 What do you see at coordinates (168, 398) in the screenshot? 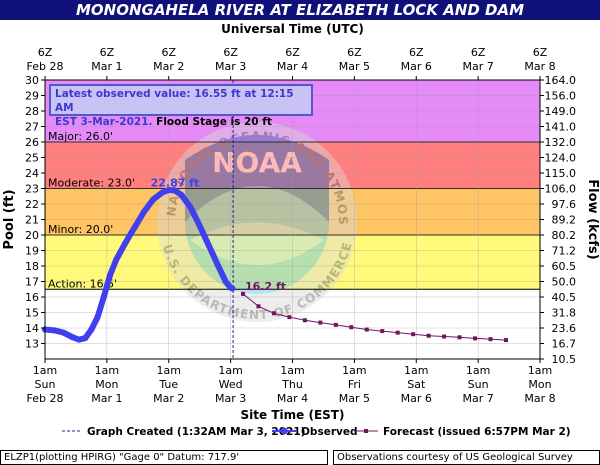
I see `bottom-tick-date: Mar 2` at bounding box center [168, 398].